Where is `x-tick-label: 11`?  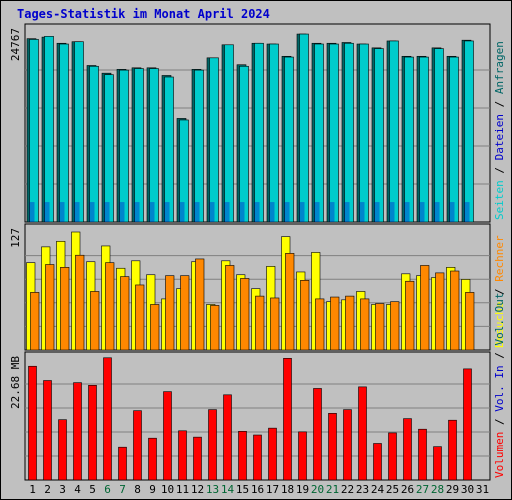 x-tick-label: 11 is located at coordinates (182, 489).